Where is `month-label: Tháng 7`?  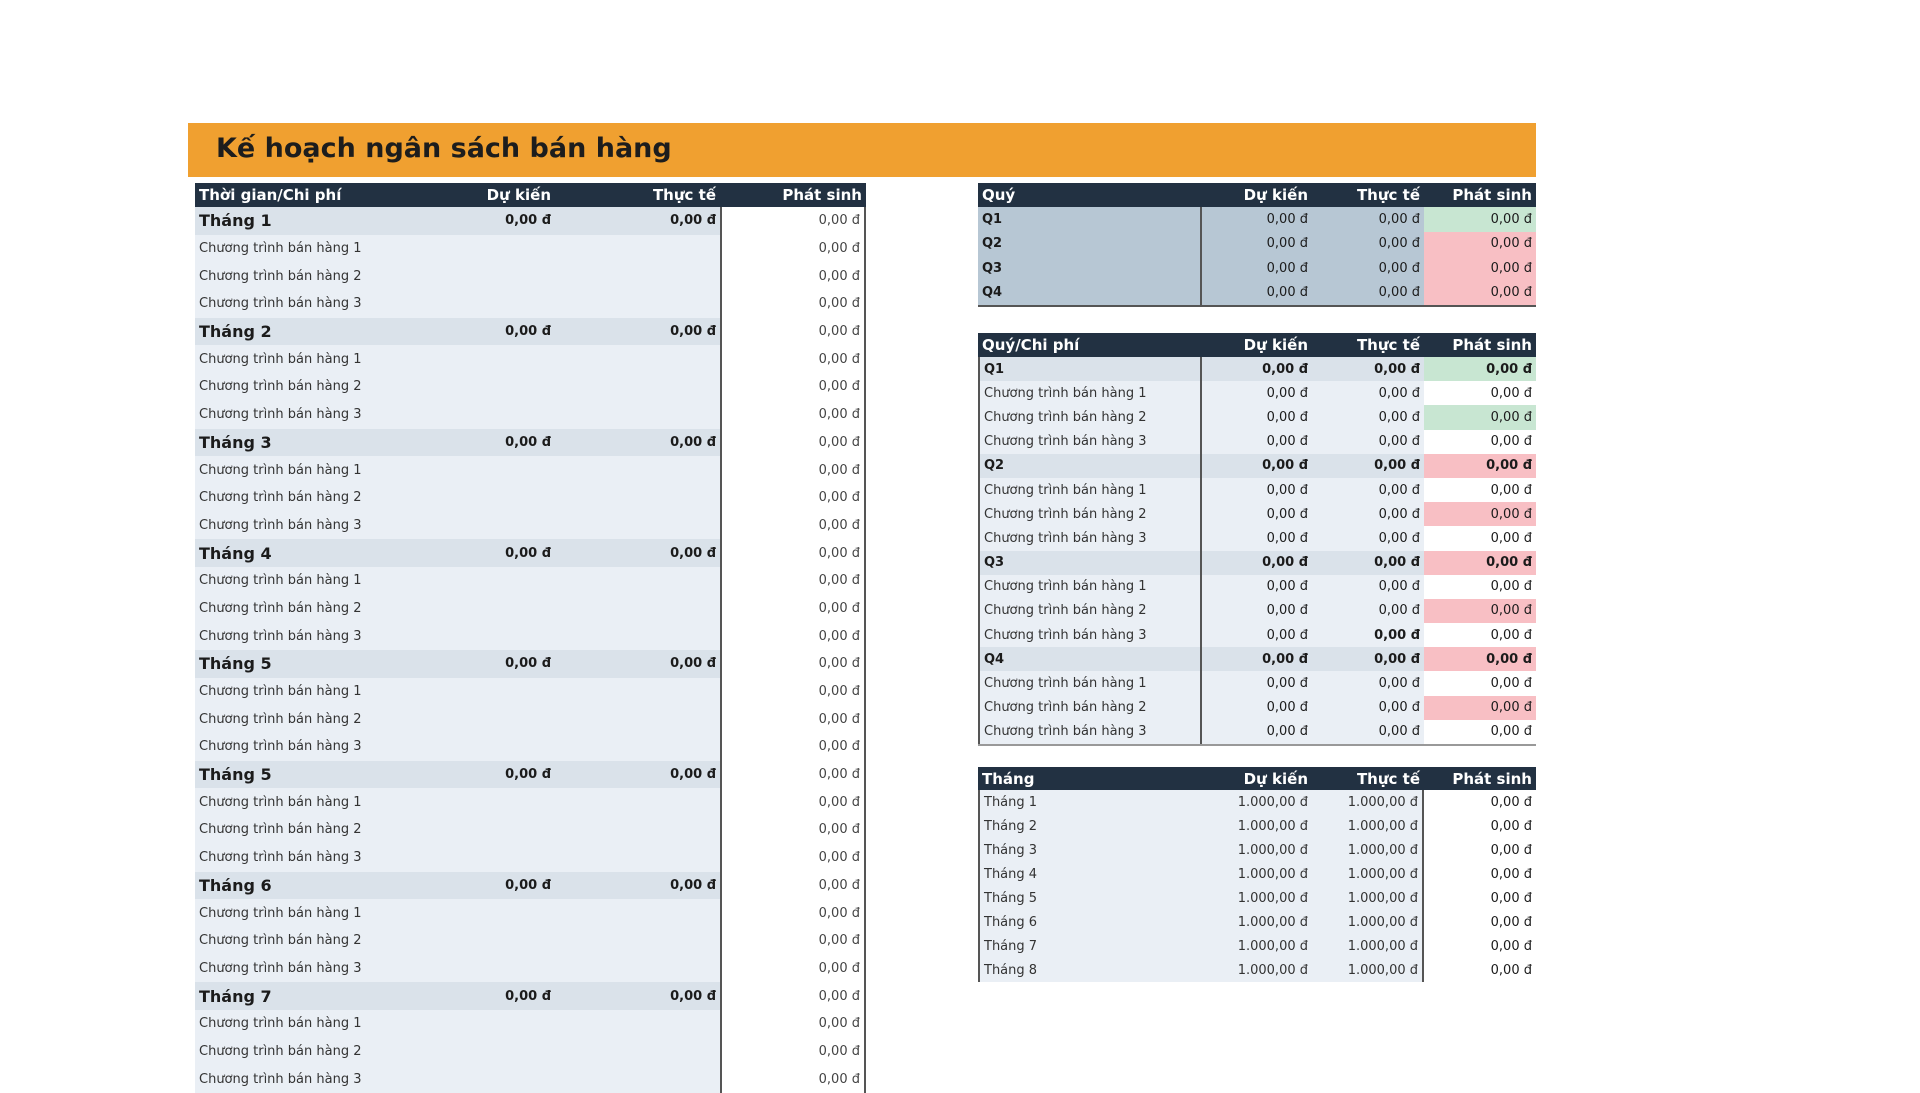 month-label: Tháng 7 is located at coordinates (1090, 946).